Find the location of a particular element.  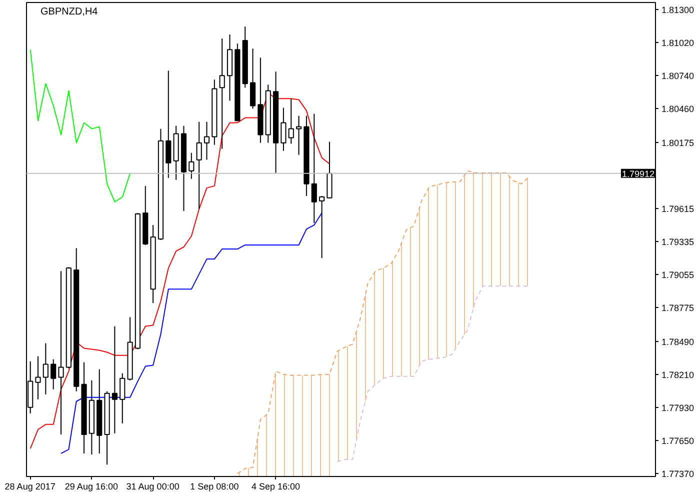

x-tick-label: 31 Aug 00:00 is located at coordinates (153, 487).